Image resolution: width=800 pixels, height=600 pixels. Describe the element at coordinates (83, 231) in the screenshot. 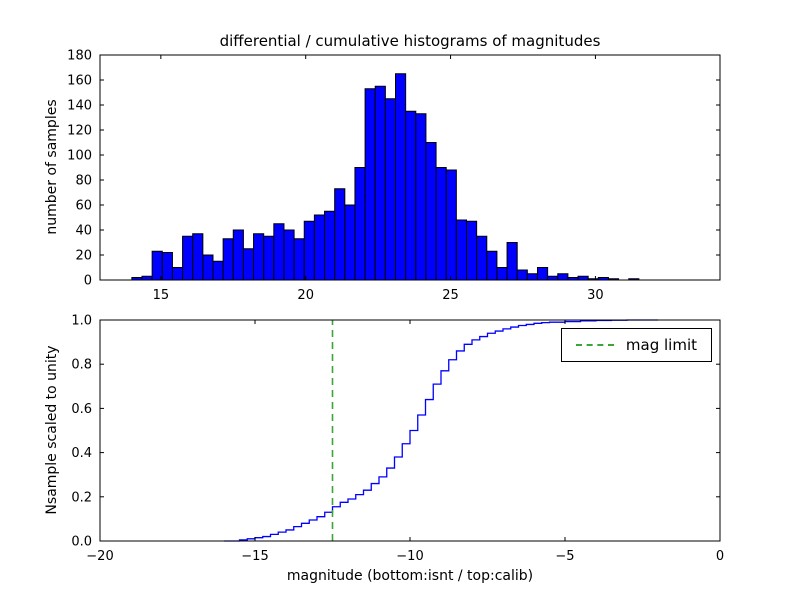

I see `top-ytick-label: 40` at that location.